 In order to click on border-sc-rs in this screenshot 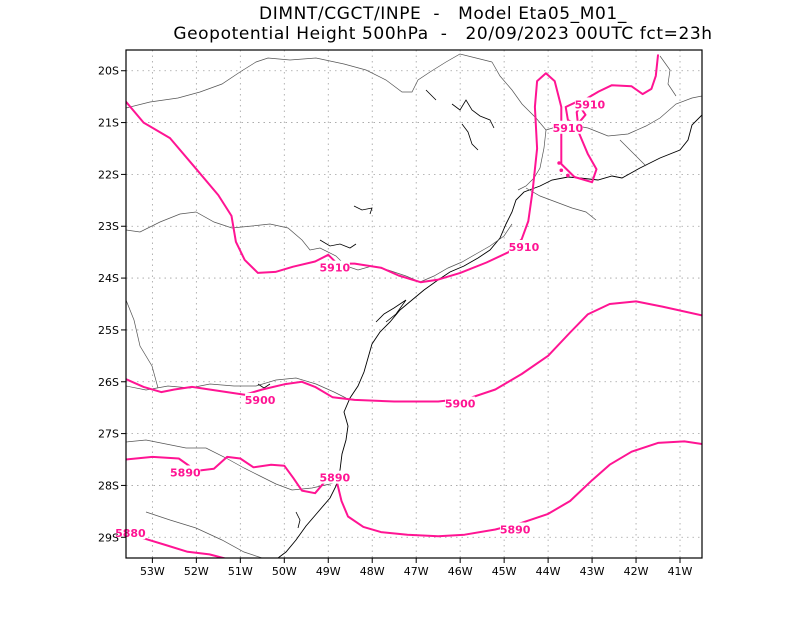, I will do `click(235, 465)`.